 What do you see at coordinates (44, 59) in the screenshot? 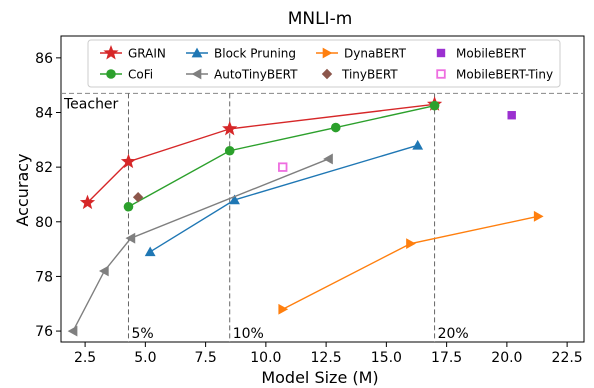
I see `y-tick-label: 86` at bounding box center [44, 59].